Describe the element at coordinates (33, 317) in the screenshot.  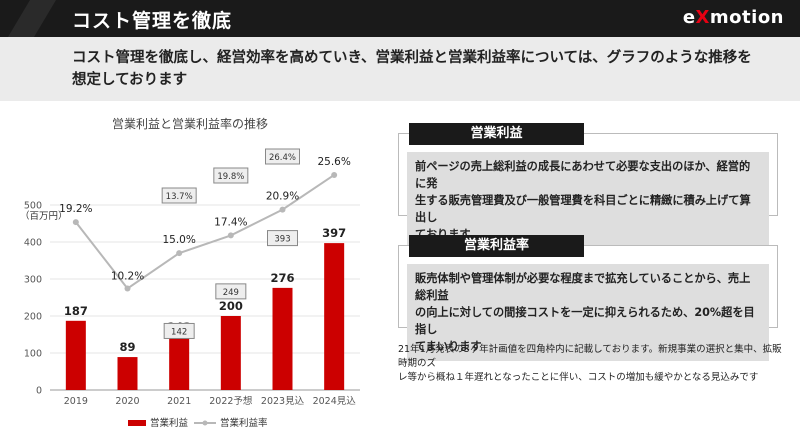
I see `y-tick-label: 200` at that location.